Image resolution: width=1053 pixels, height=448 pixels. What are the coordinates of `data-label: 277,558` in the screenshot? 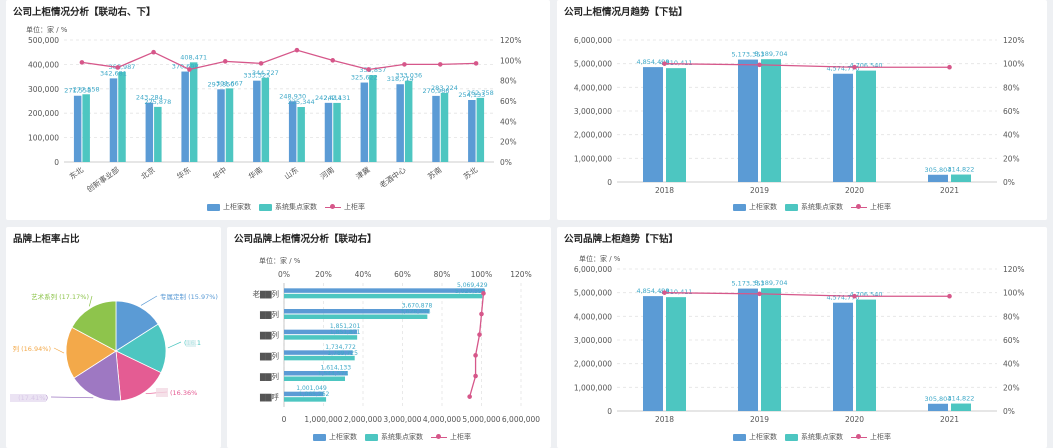 It's located at (86, 89).